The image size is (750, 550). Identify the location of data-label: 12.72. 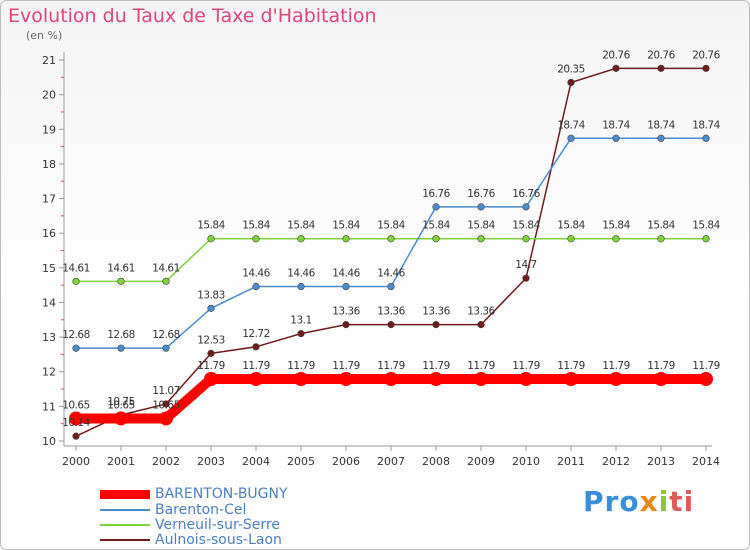
(256, 334).